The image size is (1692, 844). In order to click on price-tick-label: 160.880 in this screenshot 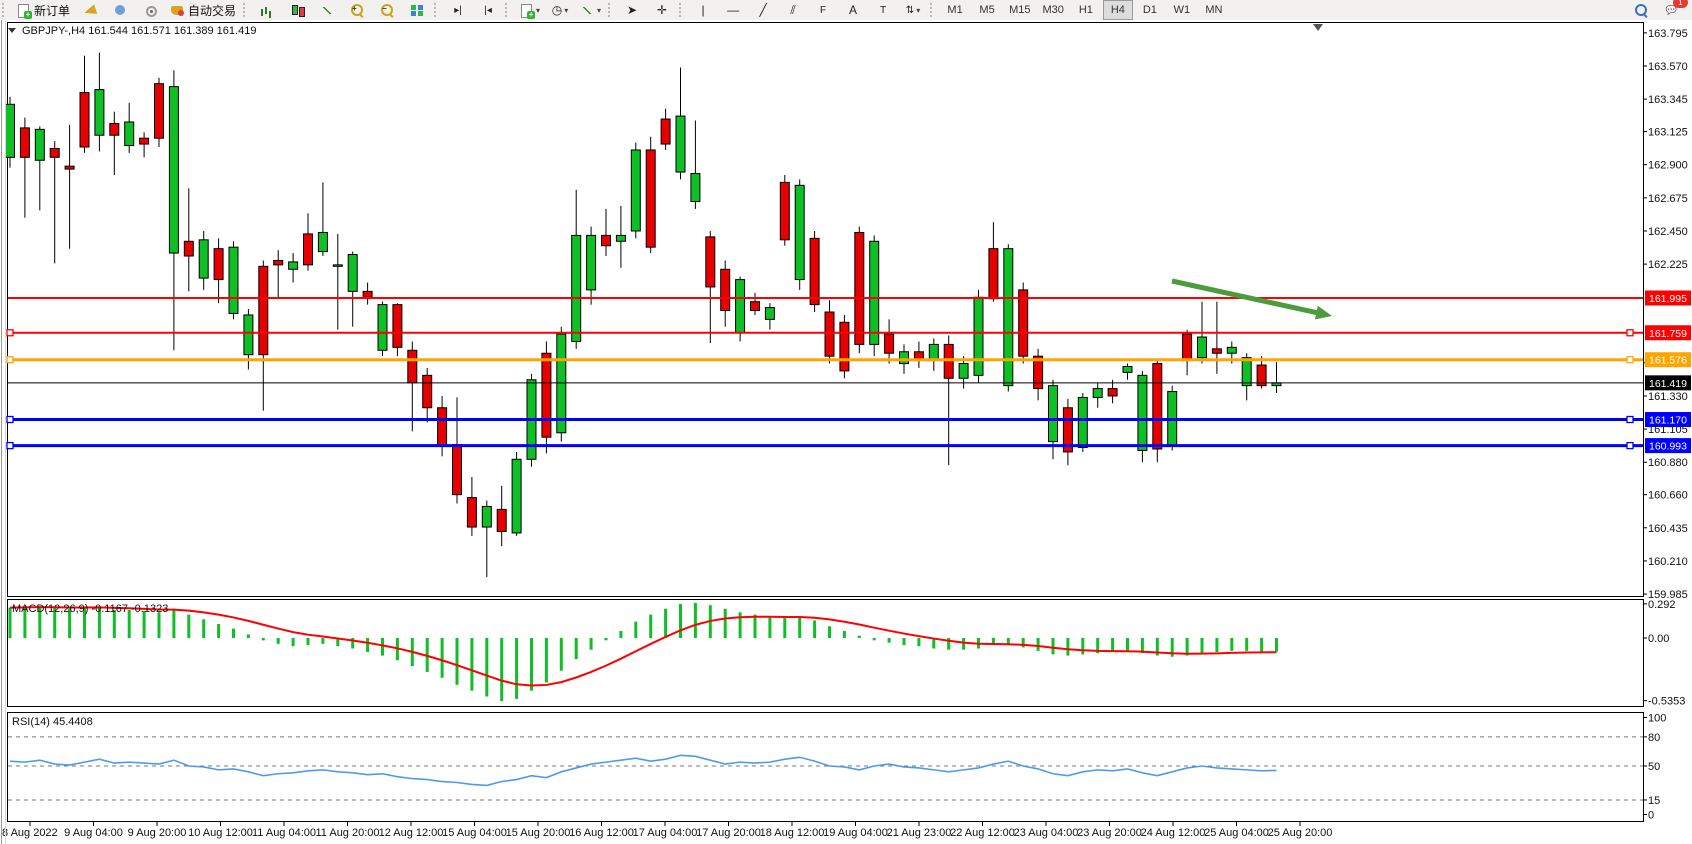, I will do `click(1668, 463)`.